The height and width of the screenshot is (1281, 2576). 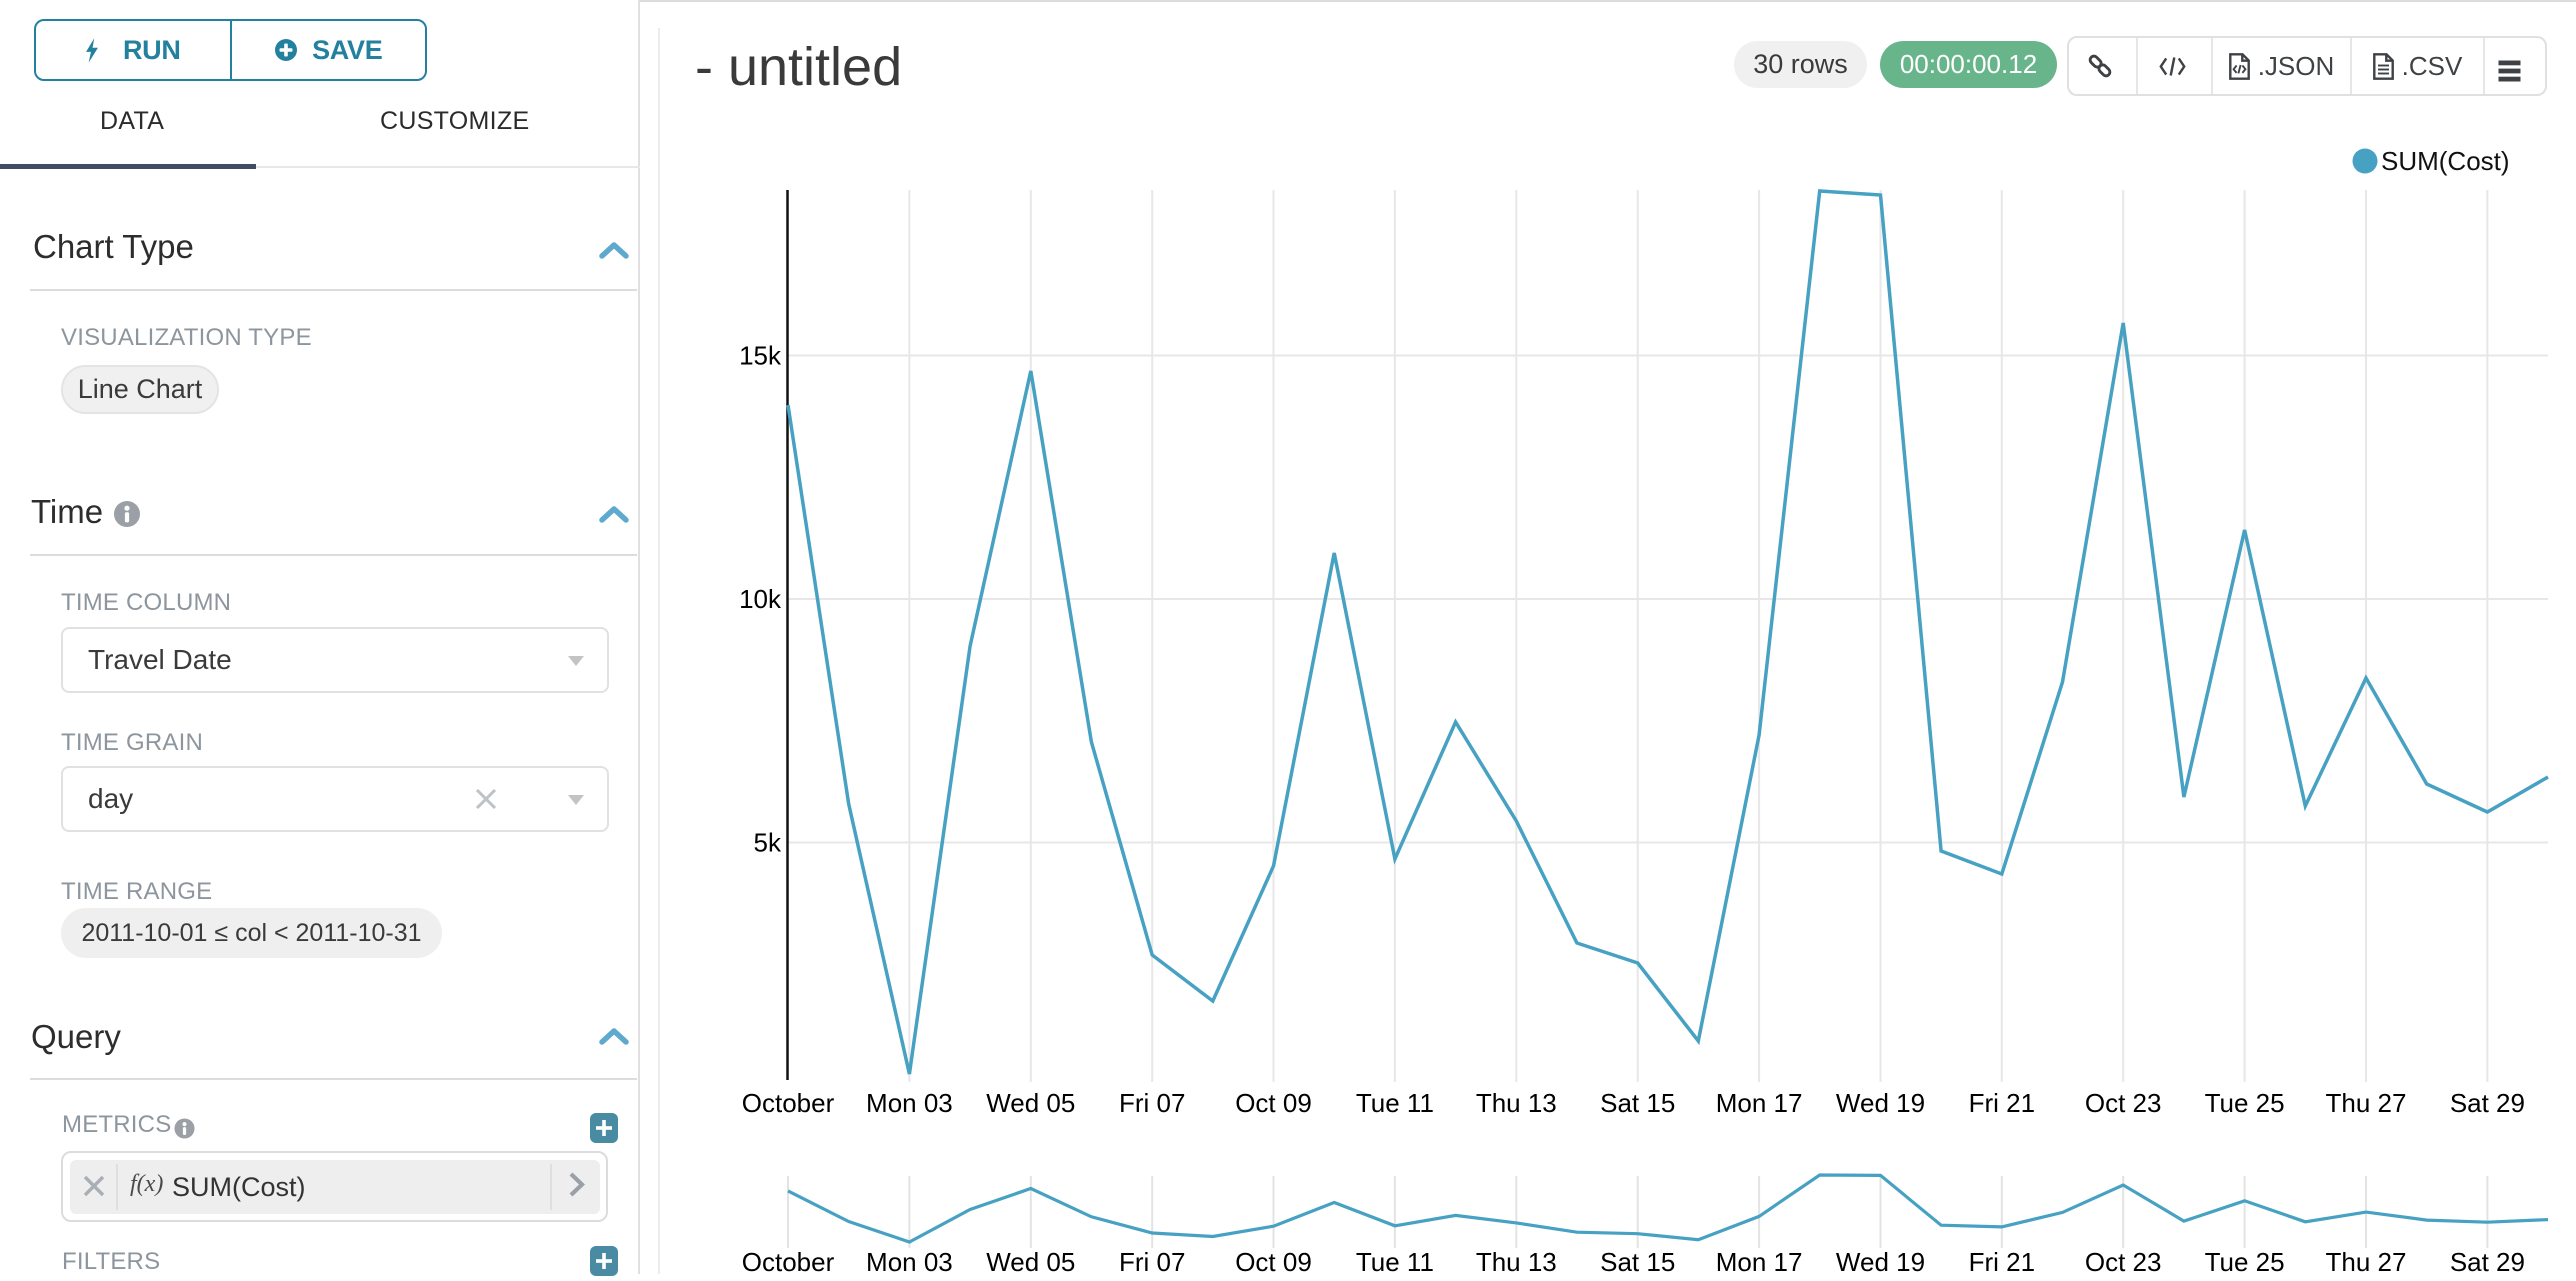 What do you see at coordinates (760, 599) in the screenshot?
I see `svg-text: 10k` at bounding box center [760, 599].